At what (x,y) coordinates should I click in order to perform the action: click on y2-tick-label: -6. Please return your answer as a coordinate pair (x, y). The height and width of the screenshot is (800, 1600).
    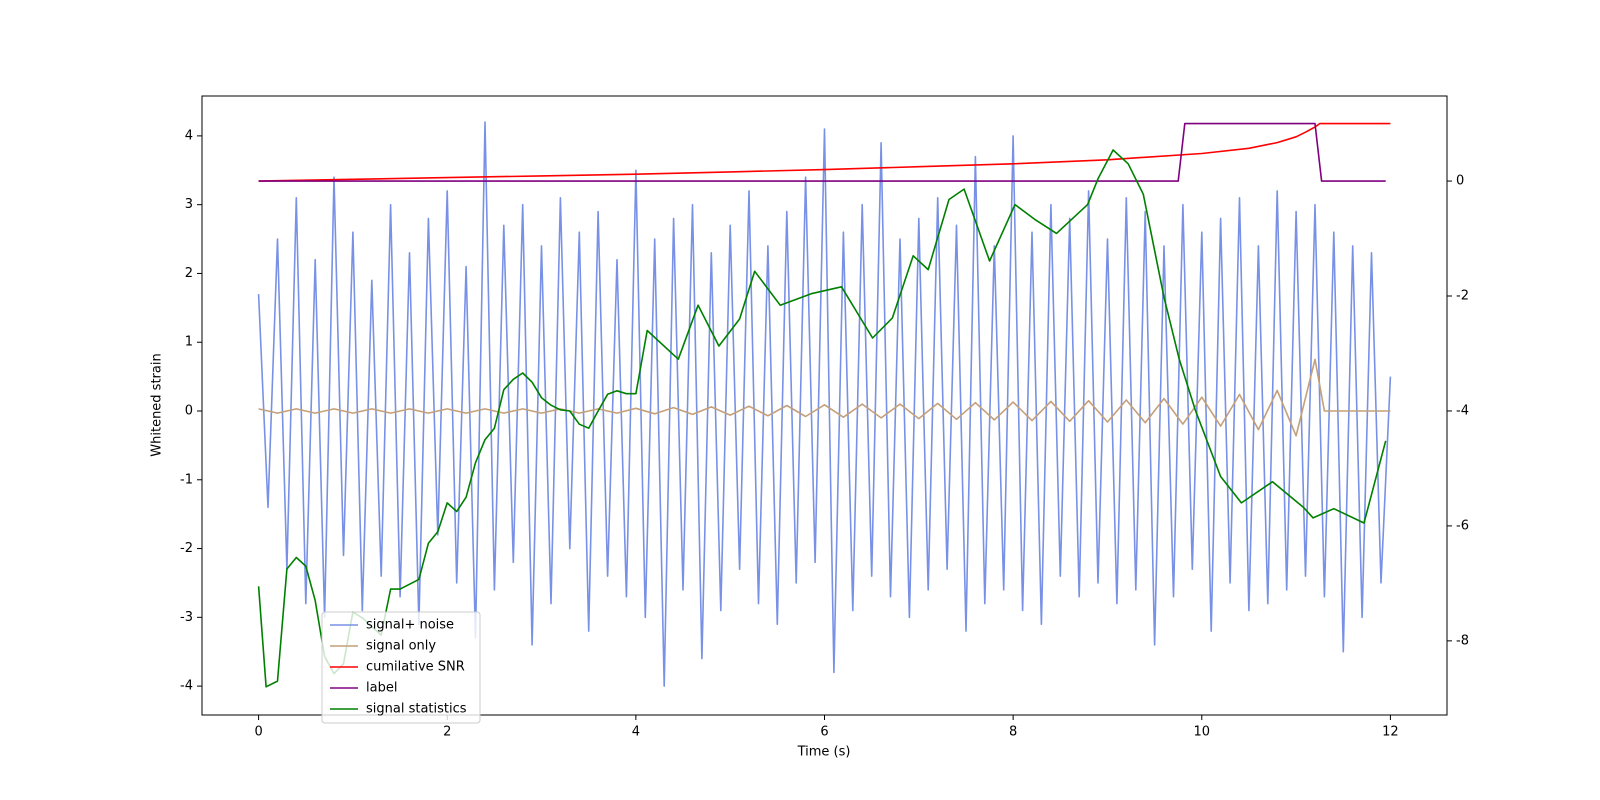
    Looking at the image, I should click on (1462, 525).